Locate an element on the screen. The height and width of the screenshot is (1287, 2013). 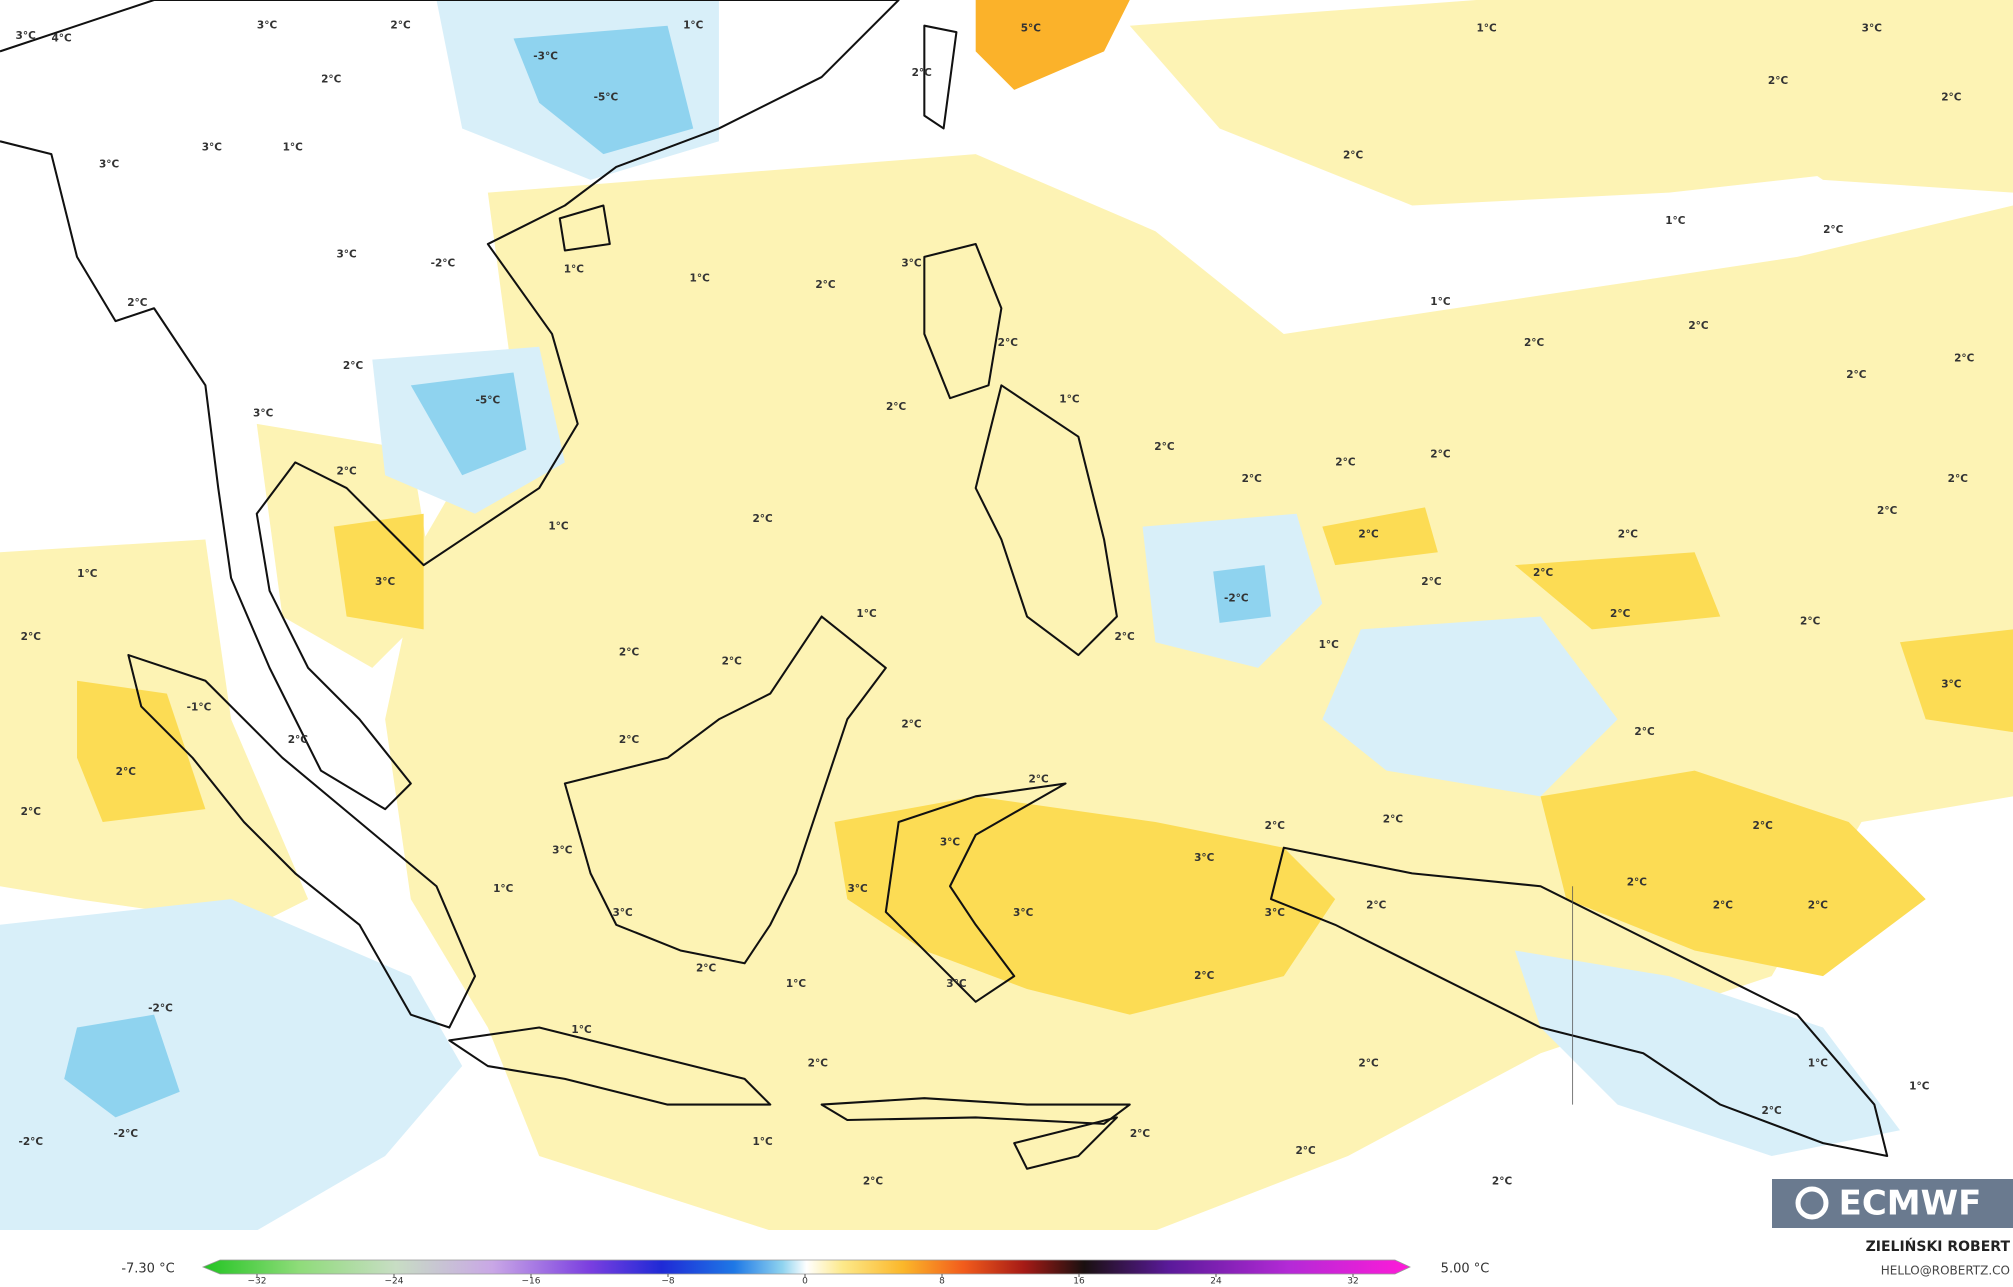
temperature-label: 4°C is located at coordinates (61, 39).